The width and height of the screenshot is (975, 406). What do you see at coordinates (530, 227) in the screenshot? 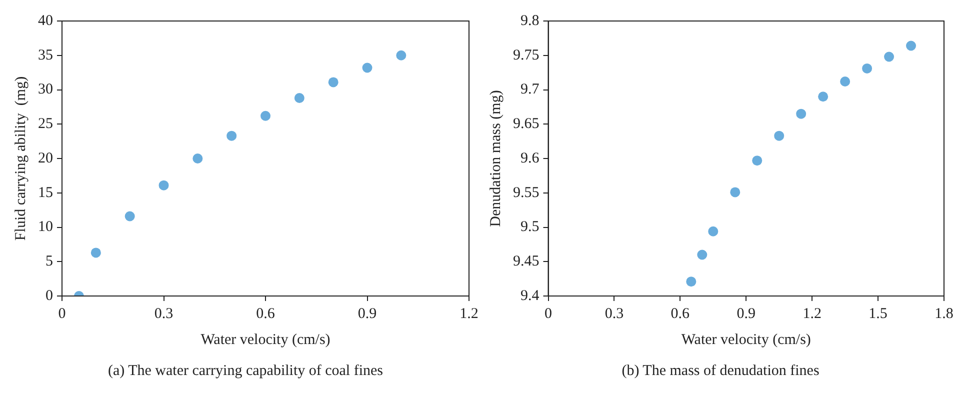
I see `y-tick-label: 9.5` at bounding box center [530, 227].